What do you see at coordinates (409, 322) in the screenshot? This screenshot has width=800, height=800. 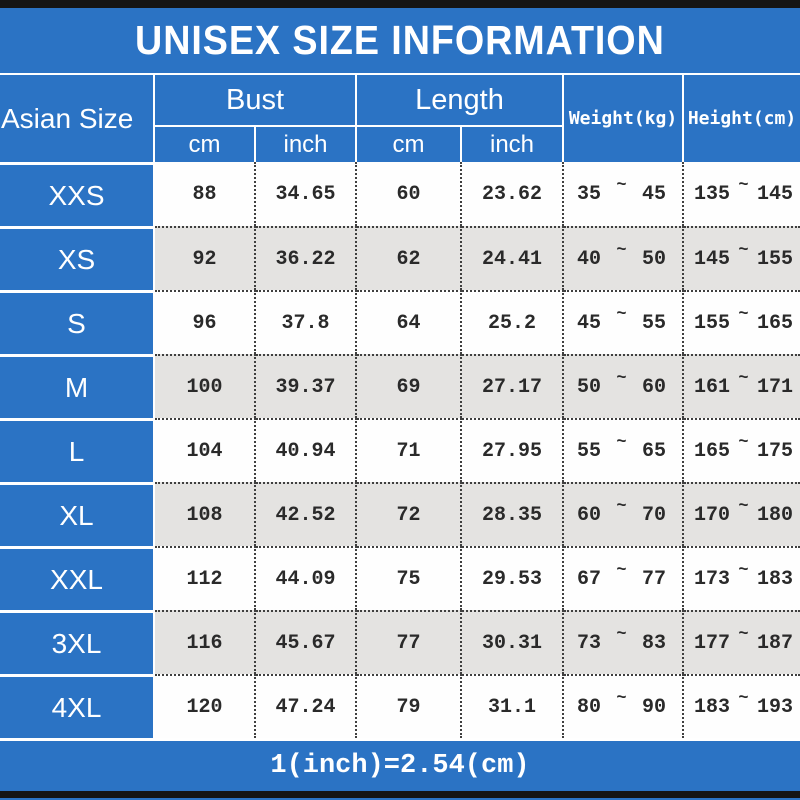 I see `length-cm-cell: 64` at bounding box center [409, 322].